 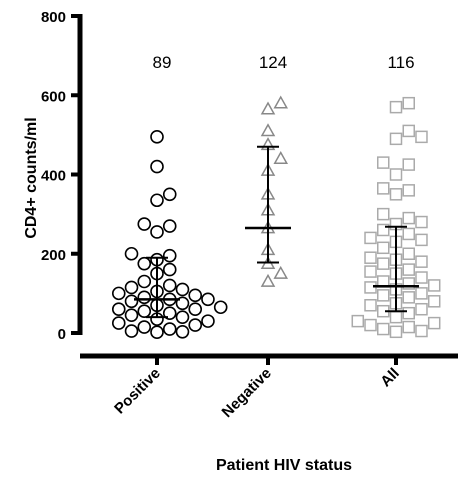 What do you see at coordinates (31, 177) in the screenshot?
I see `y-axis-title: CD4+ counts/ml` at bounding box center [31, 177].